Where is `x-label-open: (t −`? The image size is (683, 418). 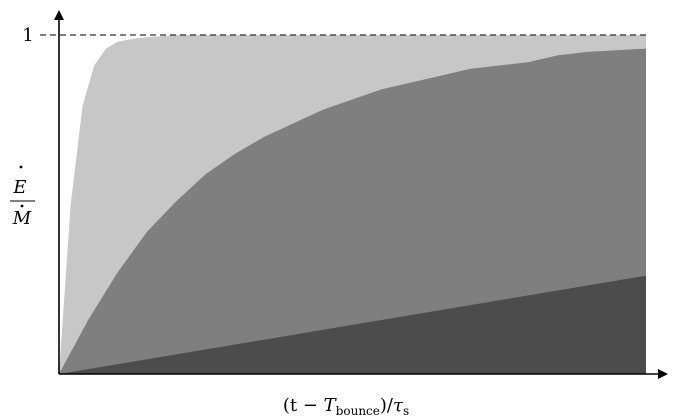
x-label-open: (t − is located at coordinates (303, 405).